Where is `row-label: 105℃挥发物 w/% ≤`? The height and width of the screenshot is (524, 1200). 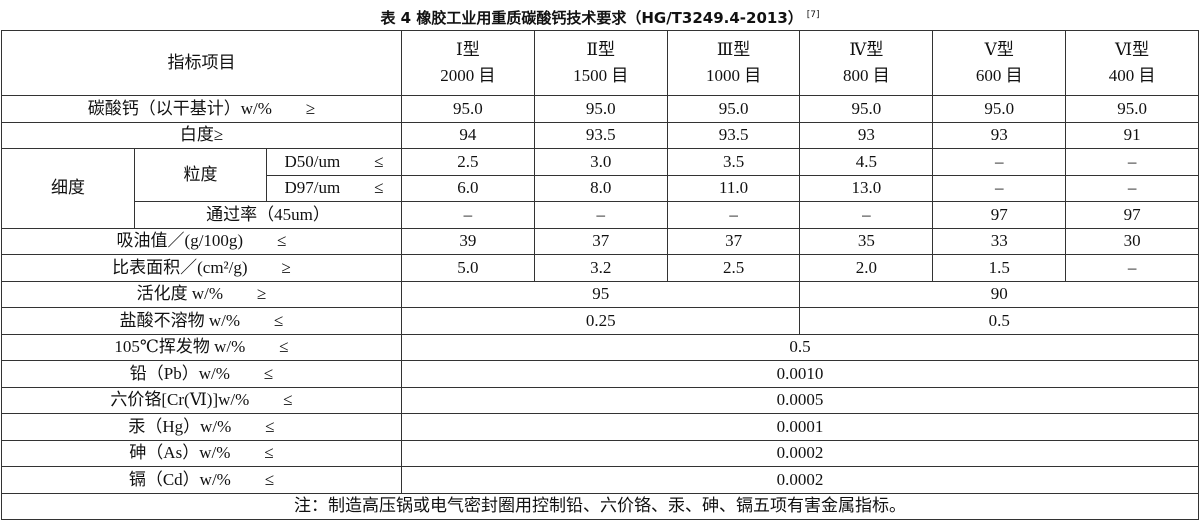 row-label: 105℃挥发物 w/% ≤ is located at coordinates (201, 347).